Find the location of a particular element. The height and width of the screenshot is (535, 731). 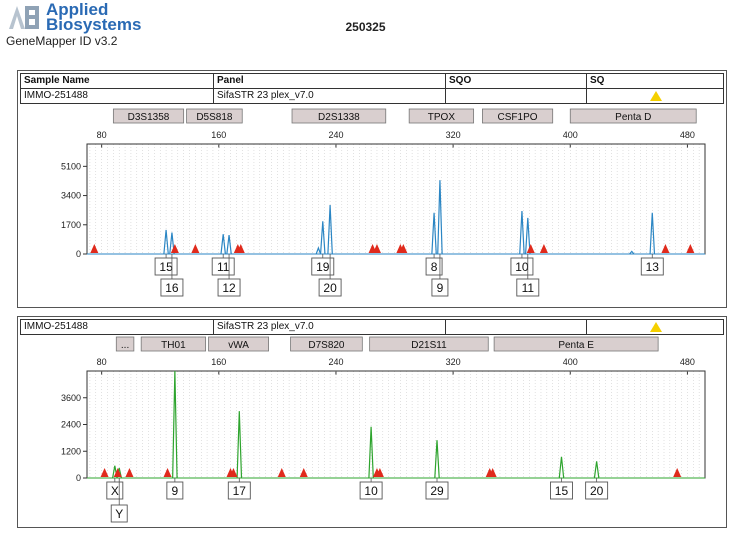

marker-label-3: D7S820 is located at coordinates (326, 345).